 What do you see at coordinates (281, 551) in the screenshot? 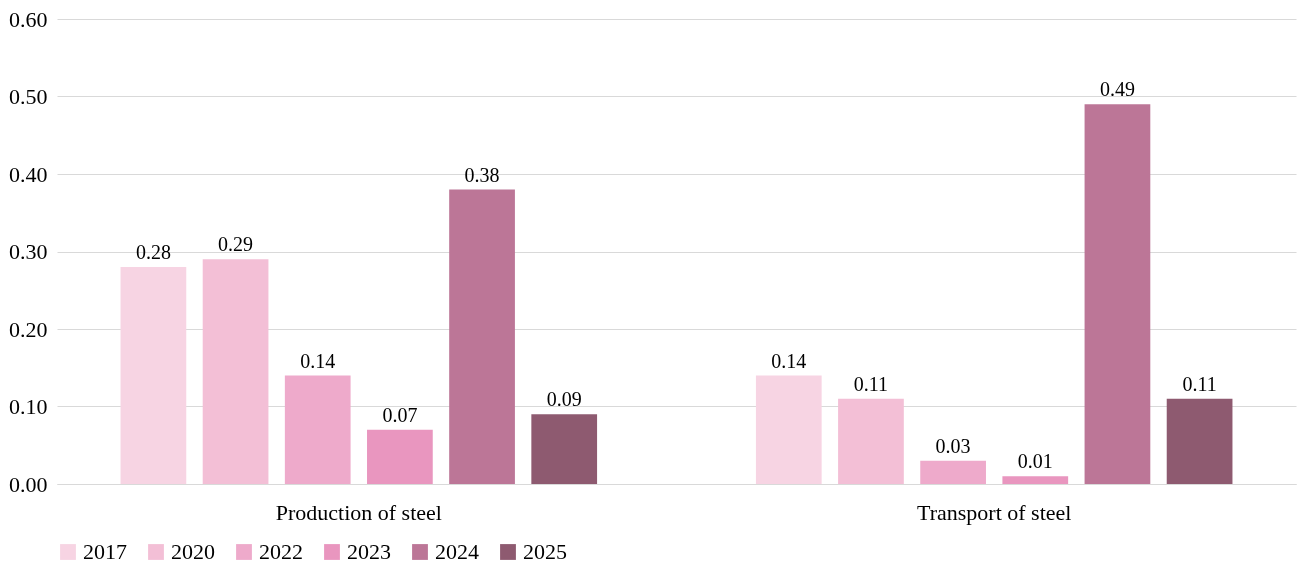
I see `legend-label: 2022` at bounding box center [281, 551].